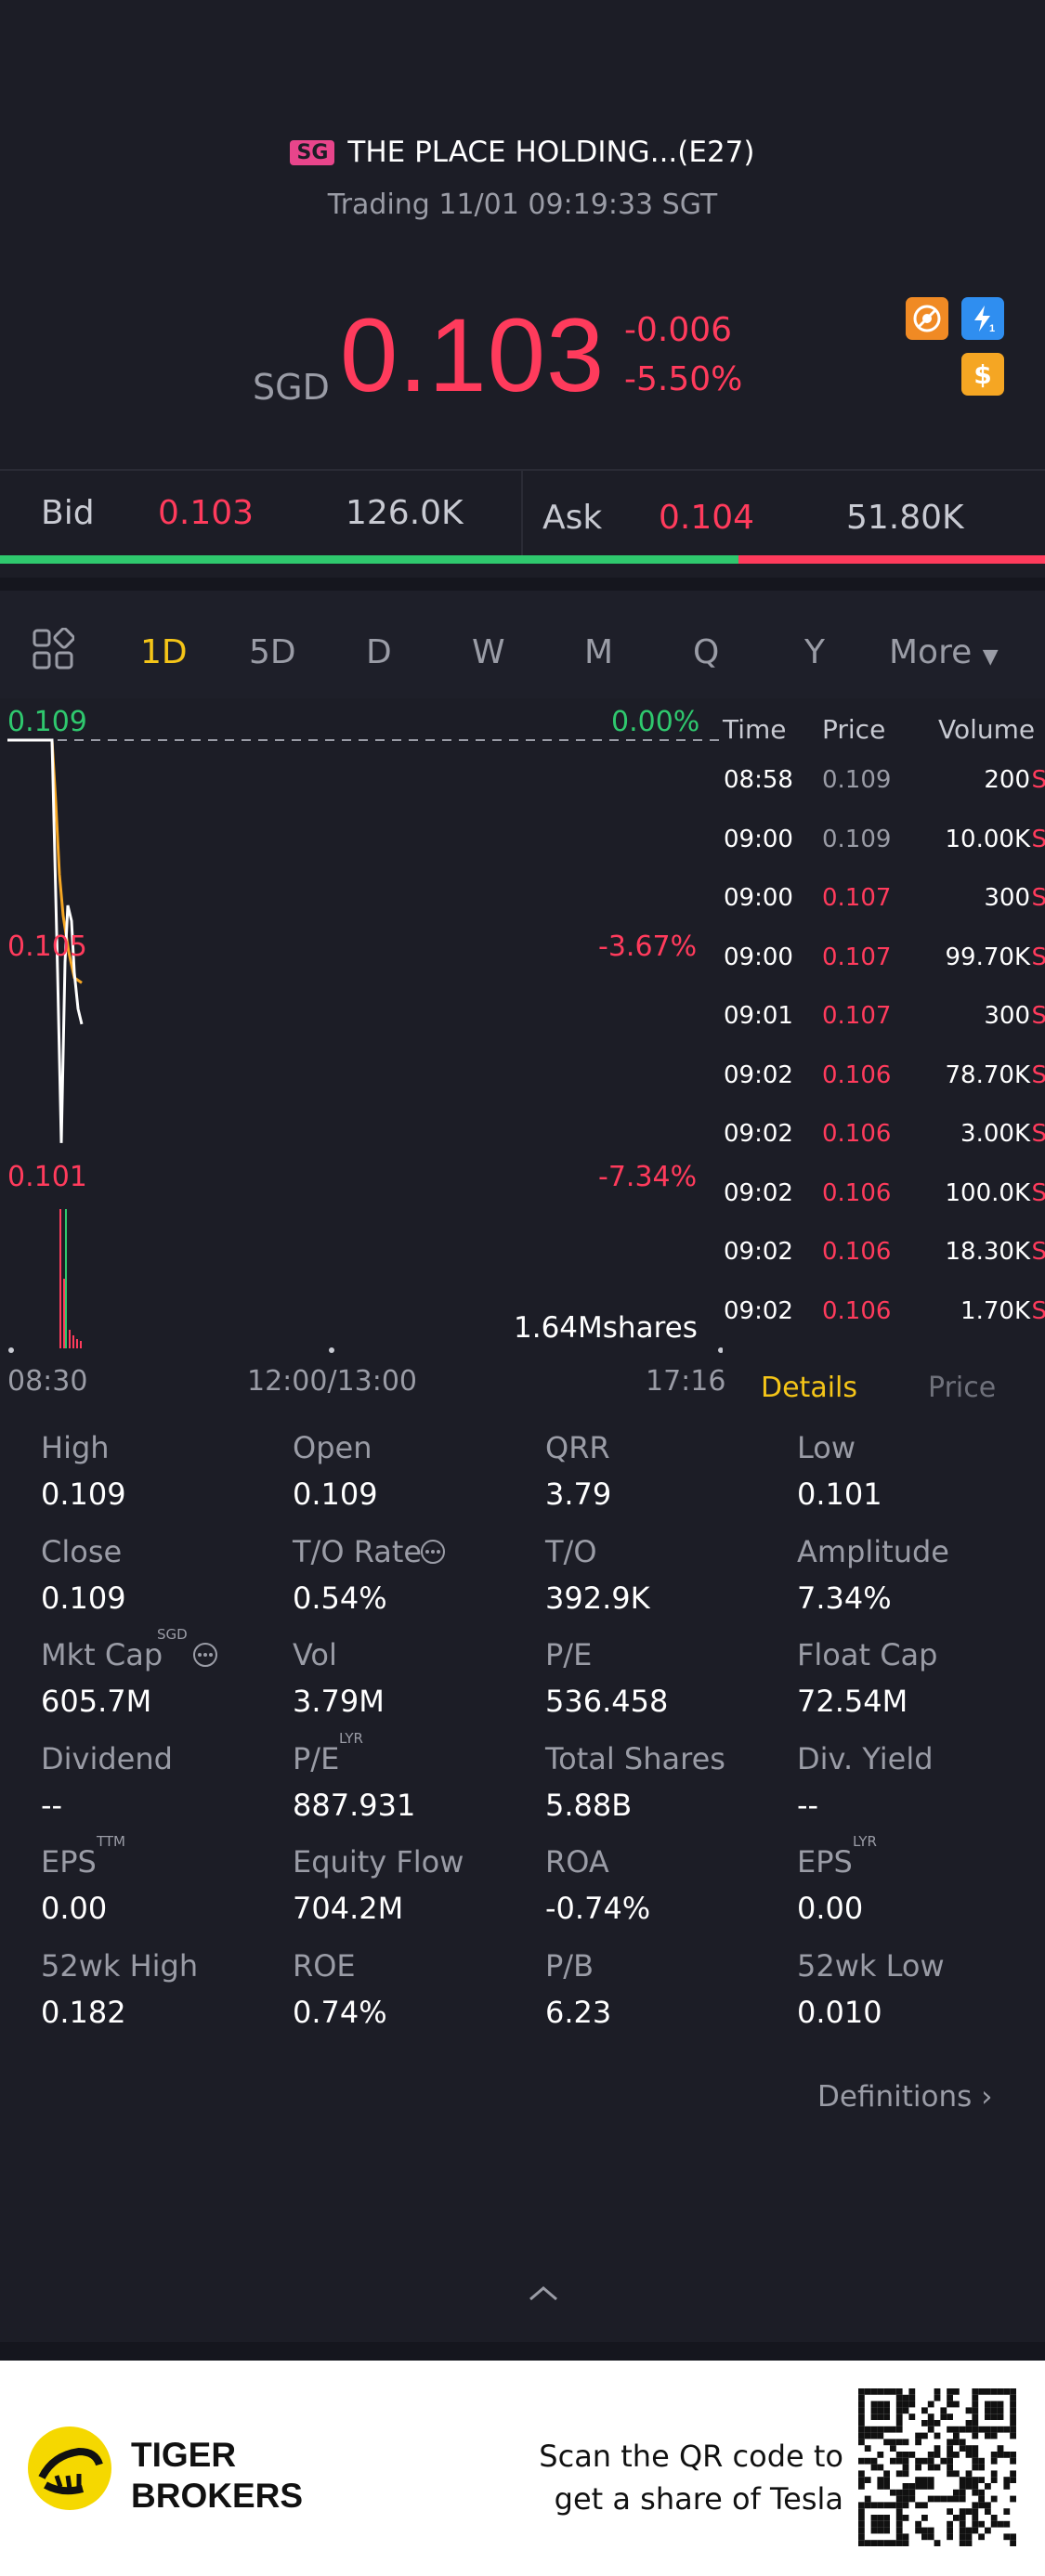  What do you see at coordinates (944, 652) in the screenshot?
I see `tab-more: More ▼` at bounding box center [944, 652].